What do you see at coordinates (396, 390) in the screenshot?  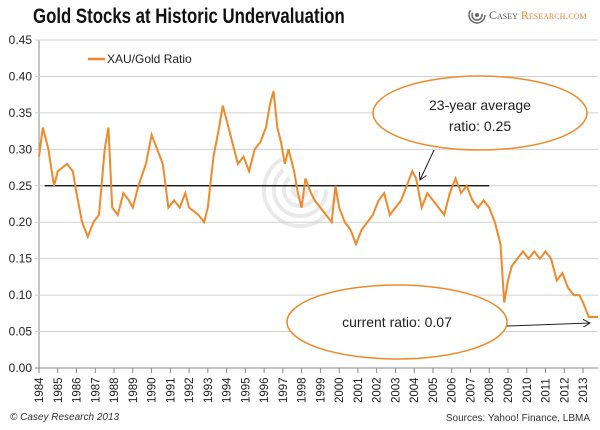 I see `x-tick-label: 2003` at bounding box center [396, 390].